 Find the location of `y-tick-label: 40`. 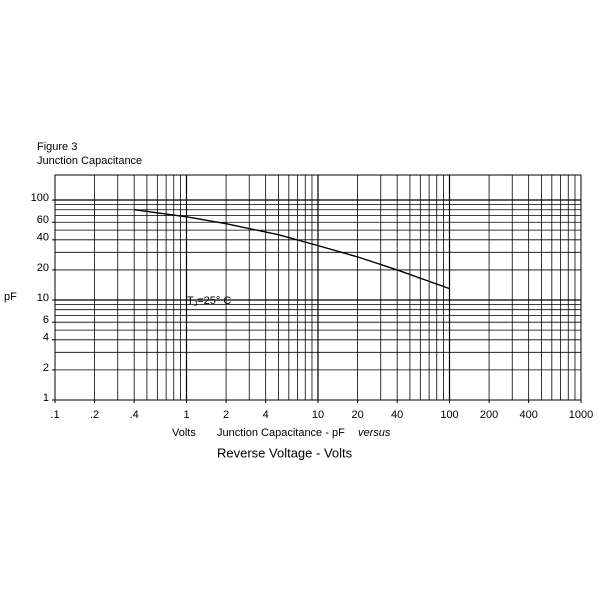

y-tick-label: 40 is located at coordinates (43, 238).